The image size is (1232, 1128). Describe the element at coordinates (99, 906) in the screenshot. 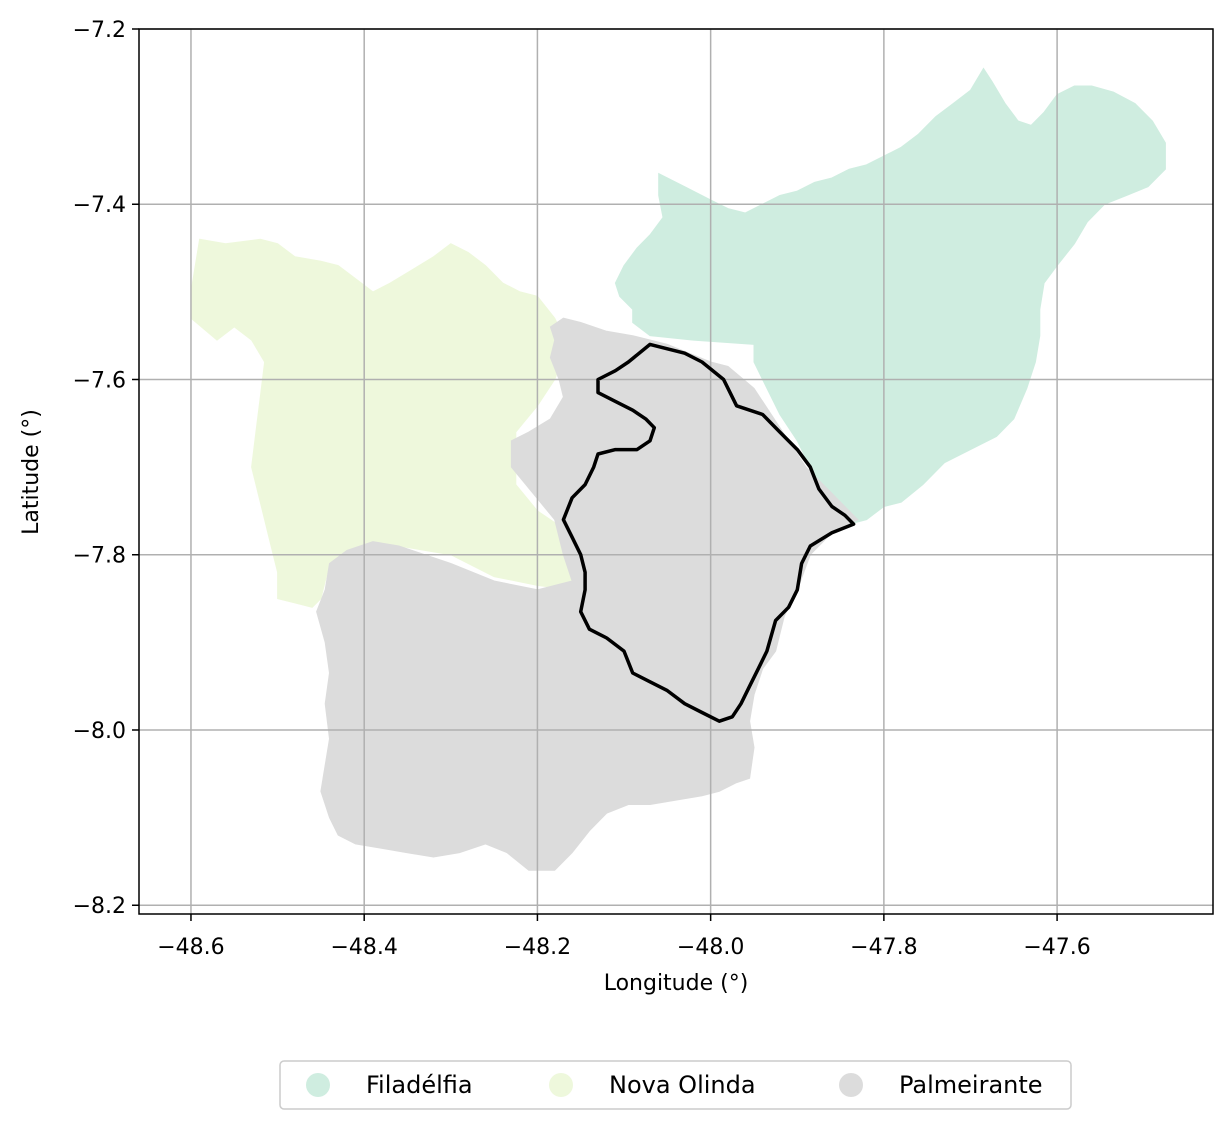

I see `y-tick-label-5: −8.2` at that location.